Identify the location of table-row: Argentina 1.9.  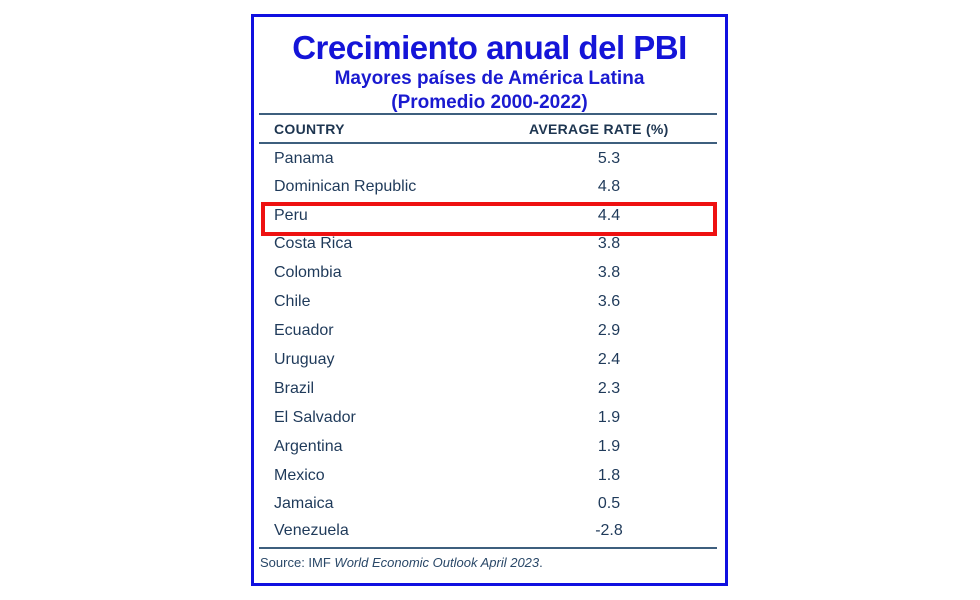
(494, 448).